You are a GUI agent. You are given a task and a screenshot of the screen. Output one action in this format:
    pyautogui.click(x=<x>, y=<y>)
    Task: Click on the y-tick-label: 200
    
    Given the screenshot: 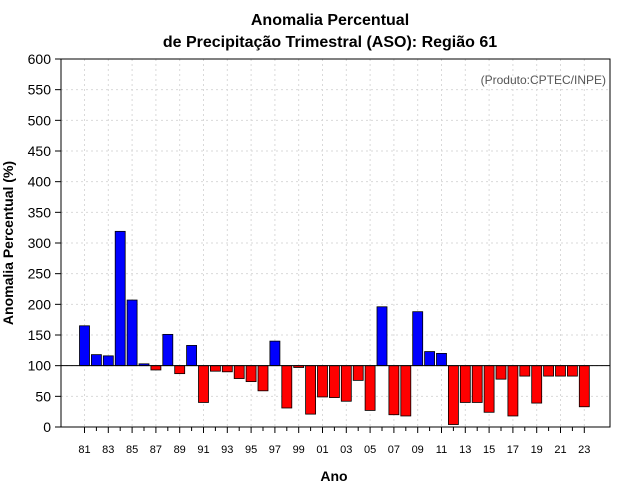 What is the action you would take?
    pyautogui.click(x=40, y=304)
    